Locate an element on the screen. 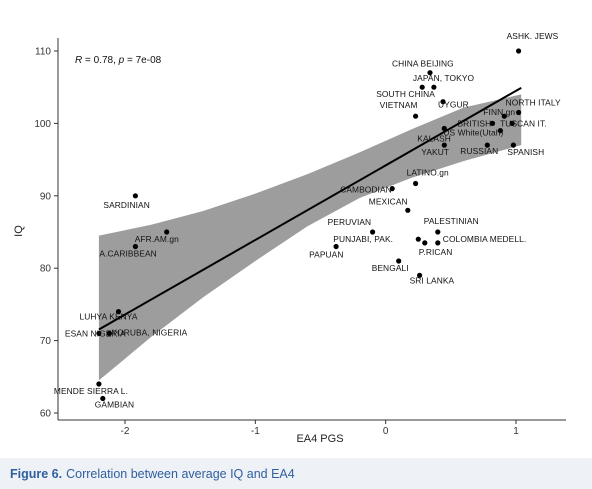 Image resolution: width=592 pixels, height=489 pixels. point-cambodian is located at coordinates (392, 189).